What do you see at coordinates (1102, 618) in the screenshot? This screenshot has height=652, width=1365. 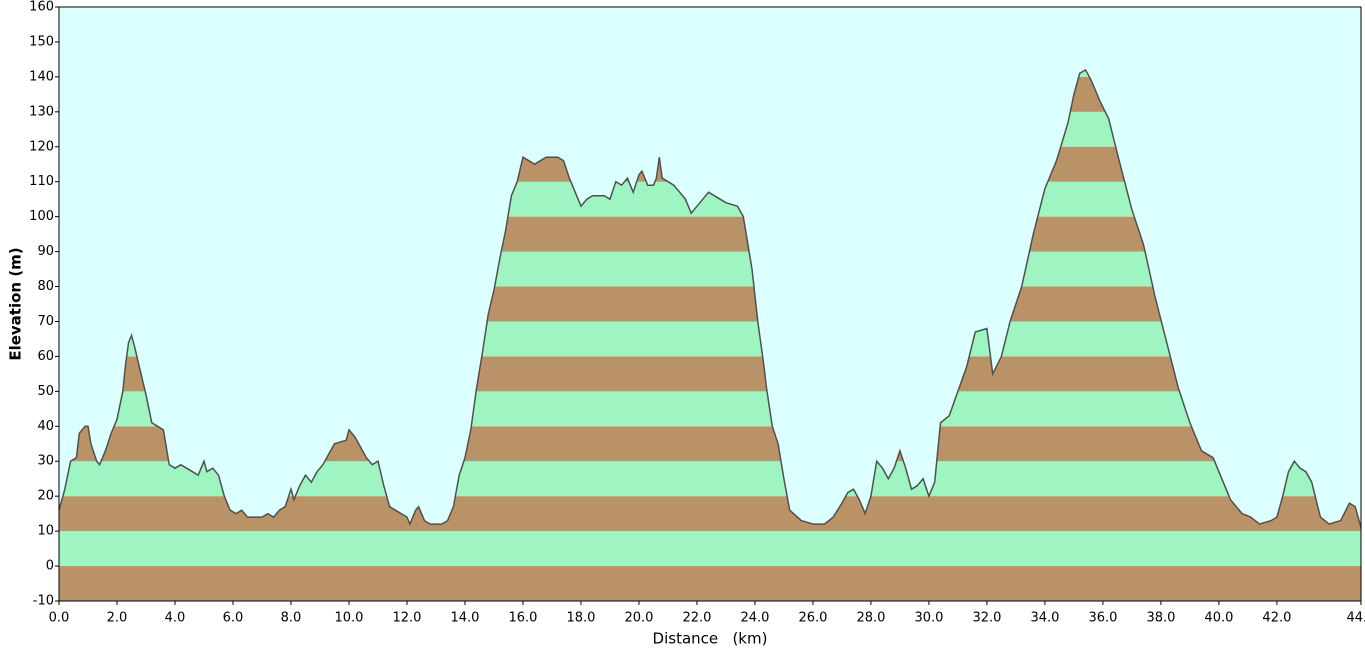 I see `x-tick-label: 36.0` at bounding box center [1102, 618].